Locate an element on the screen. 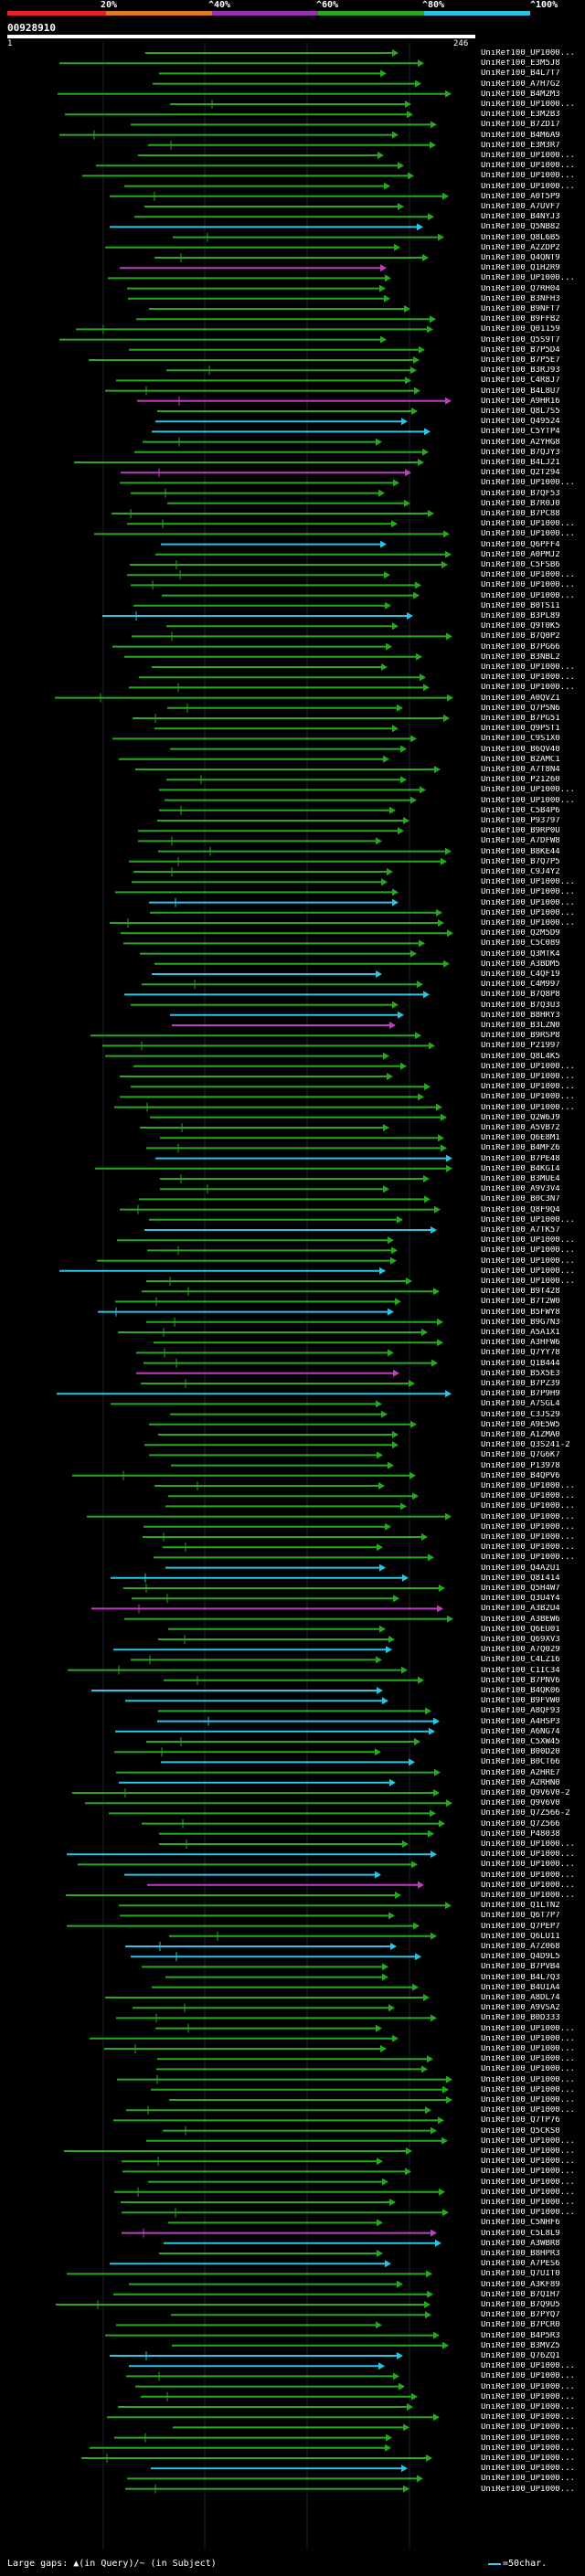 Image resolution: width=585 pixels, height=2576 pixels. hit-label: UniRef100_B9RSP8 is located at coordinates (520, 1036).